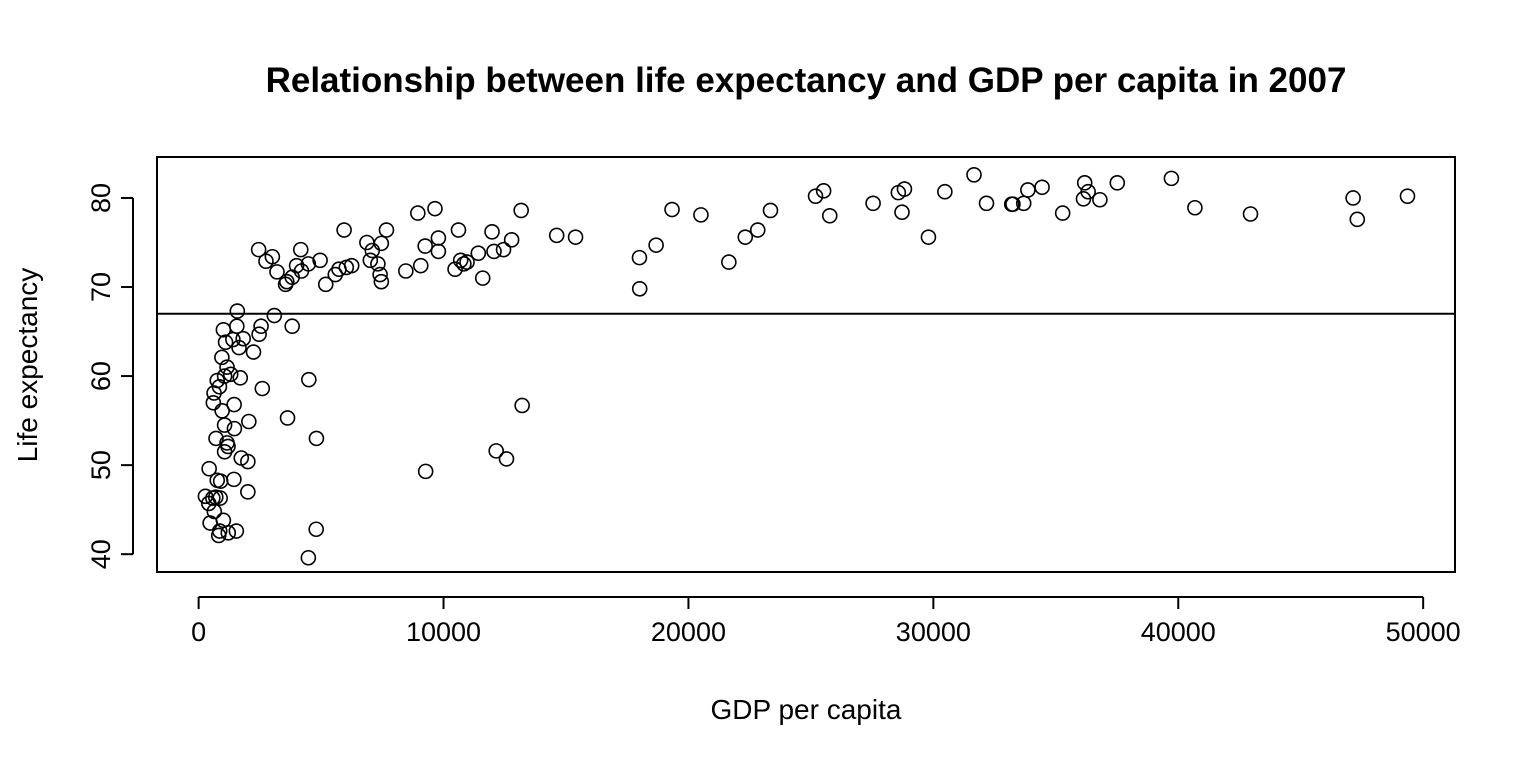 This screenshot has height=768, width=1536. What do you see at coordinates (1423, 632) in the screenshot?
I see `x-tick-label: 50000` at bounding box center [1423, 632].